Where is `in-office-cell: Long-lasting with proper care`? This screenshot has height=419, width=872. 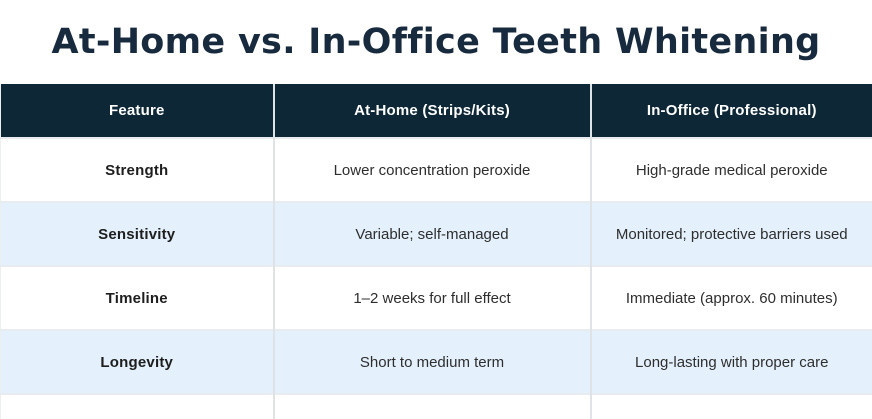 in-office-cell: Long-lasting with proper care is located at coordinates (730, 361).